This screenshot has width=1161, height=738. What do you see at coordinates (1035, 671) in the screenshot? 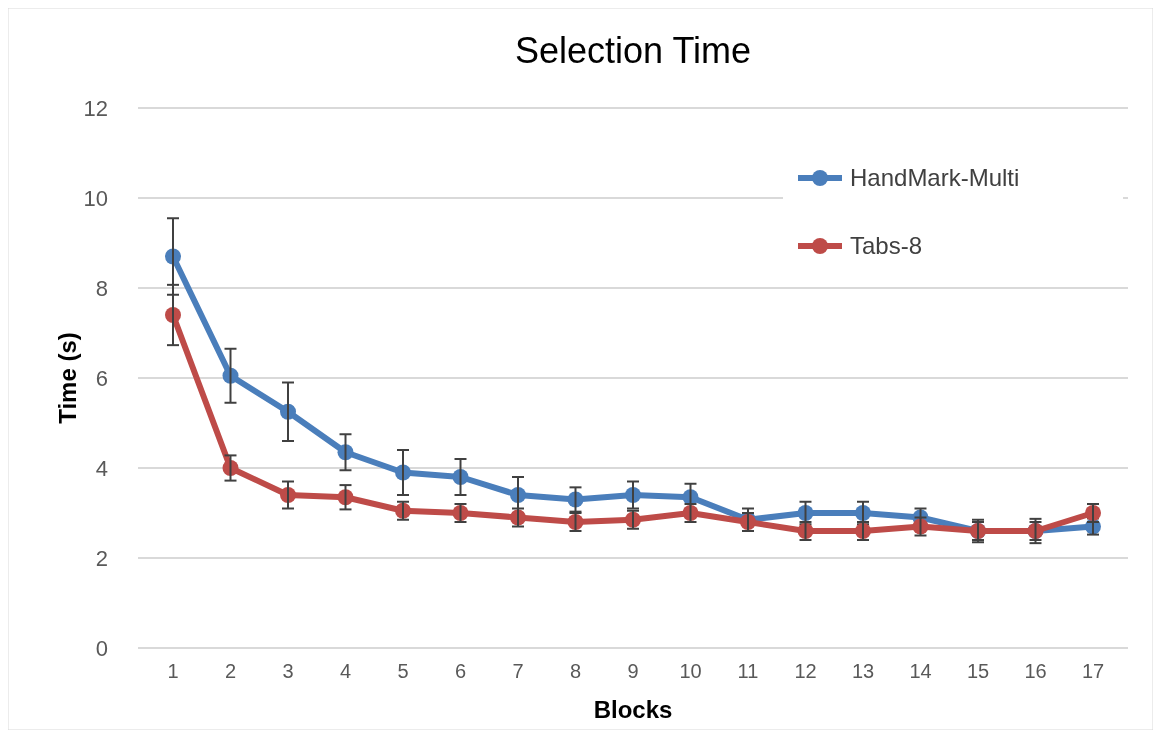
I see `x-tick-label: 16` at bounding box center [1035, 671].